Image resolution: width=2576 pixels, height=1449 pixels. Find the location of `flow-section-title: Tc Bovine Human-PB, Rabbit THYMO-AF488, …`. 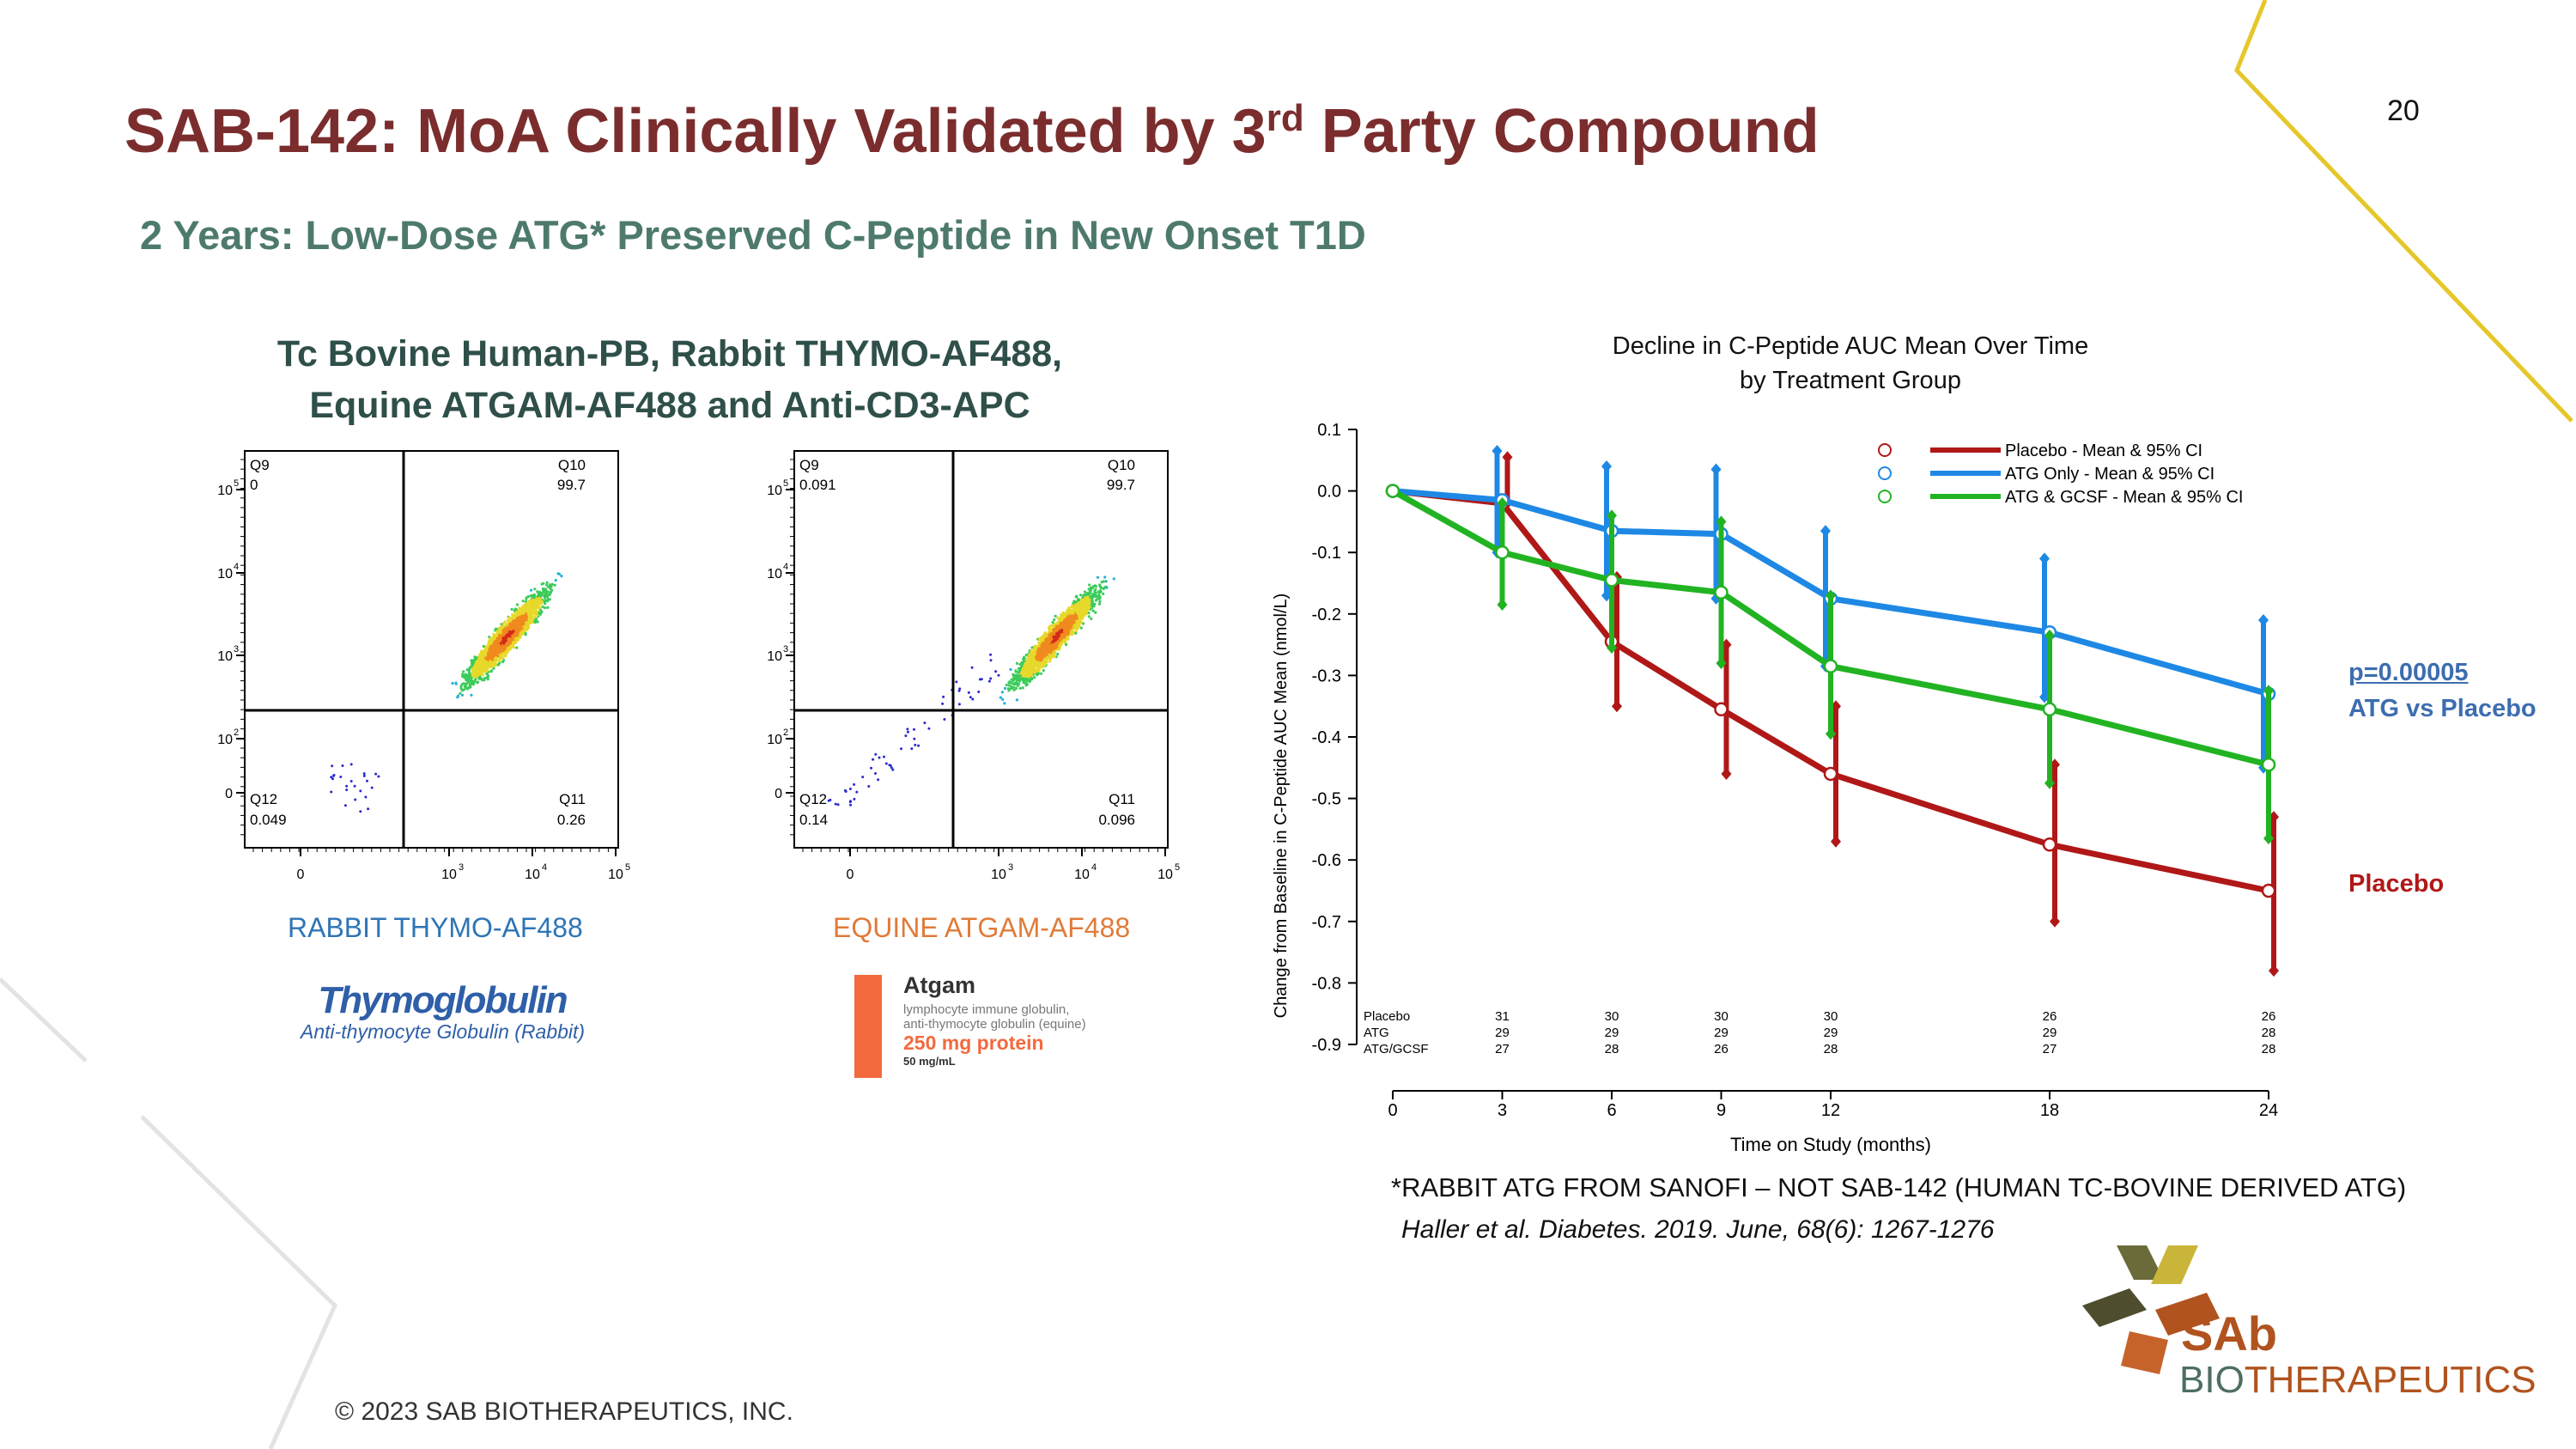

flow-section-title: Tc Bovine Human-PB, Rabbit THYMO-AF488, … is located at coordinates (669, 379).